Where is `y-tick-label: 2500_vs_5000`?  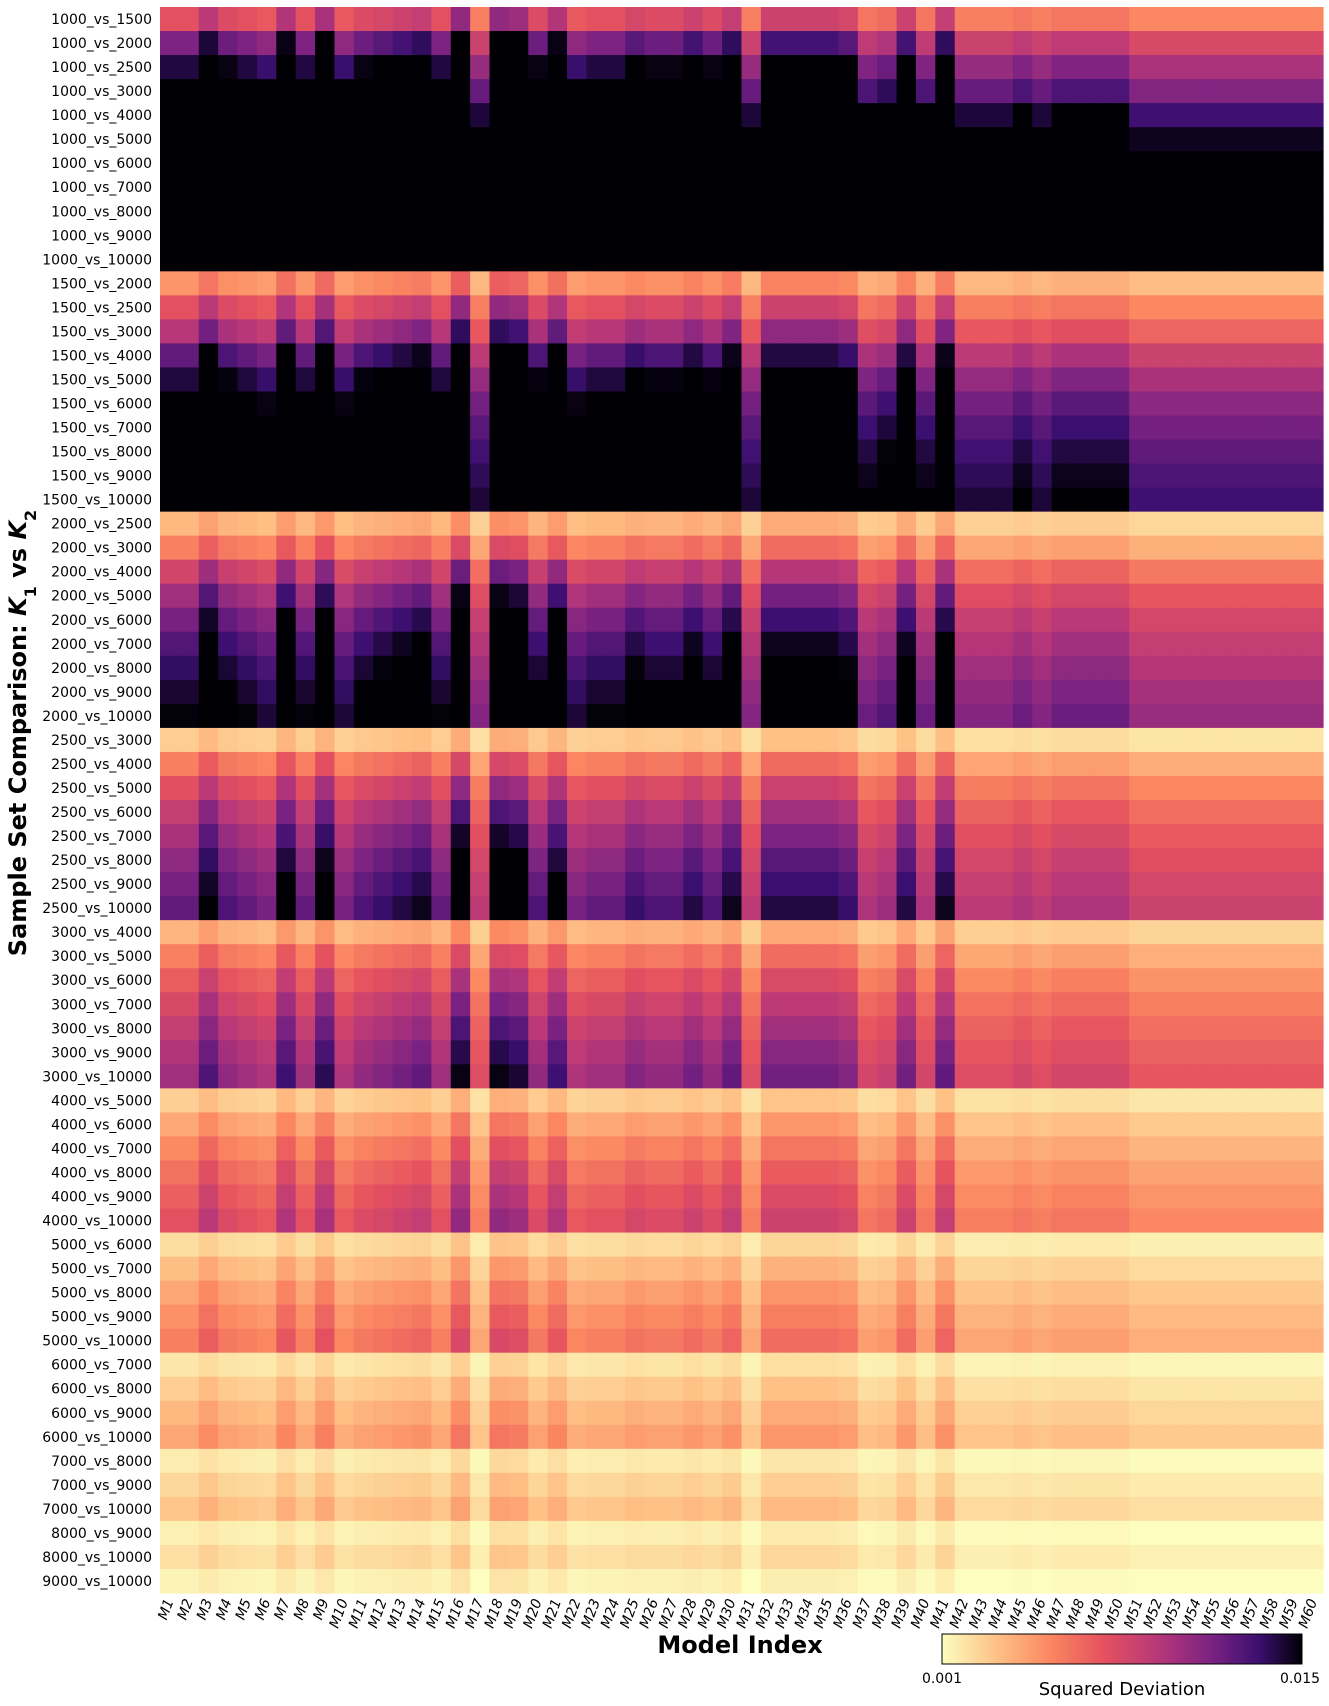 y-tick-label: 2500_vs_5000 is located at coordinates (101, 789).